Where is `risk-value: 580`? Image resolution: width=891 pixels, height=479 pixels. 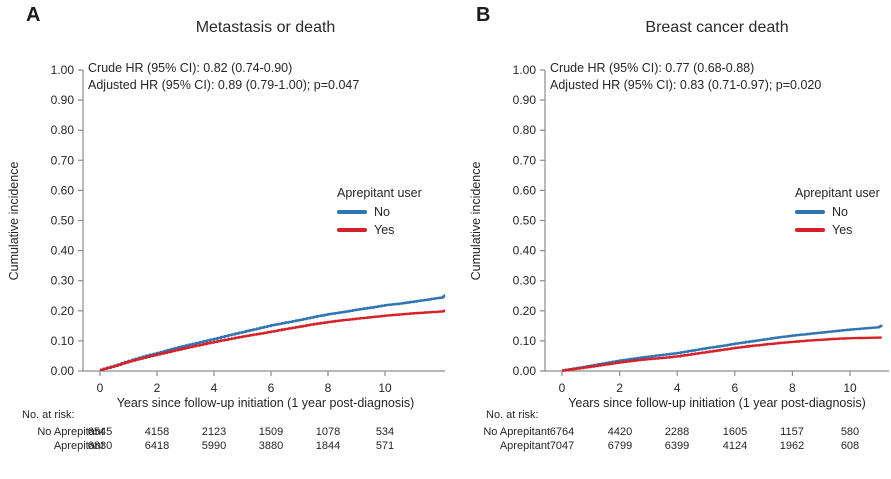
risk-value: 580 is located at coordinates (850, 432).